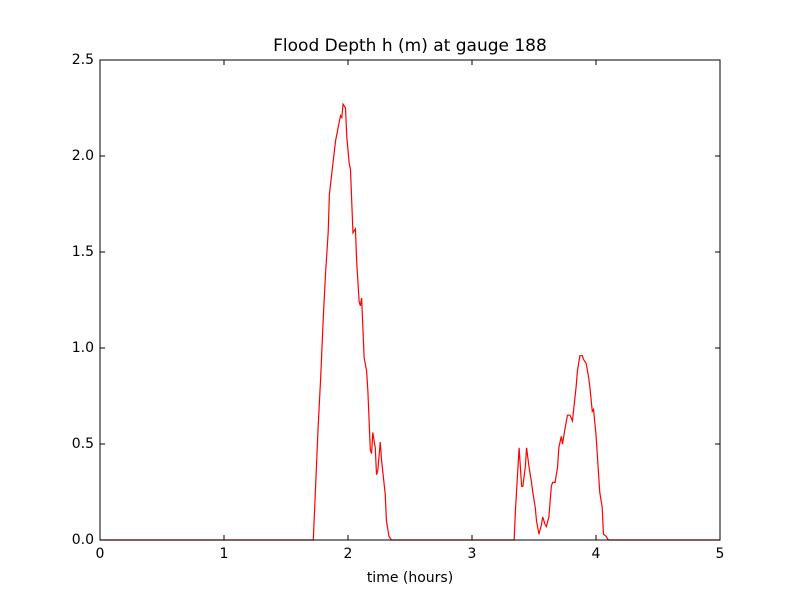 Image resolution: width=800 pixels, height=600 pixels. I want to click on chart-title: Flood Depth h (m) at gauge 188, so click(410, 46).